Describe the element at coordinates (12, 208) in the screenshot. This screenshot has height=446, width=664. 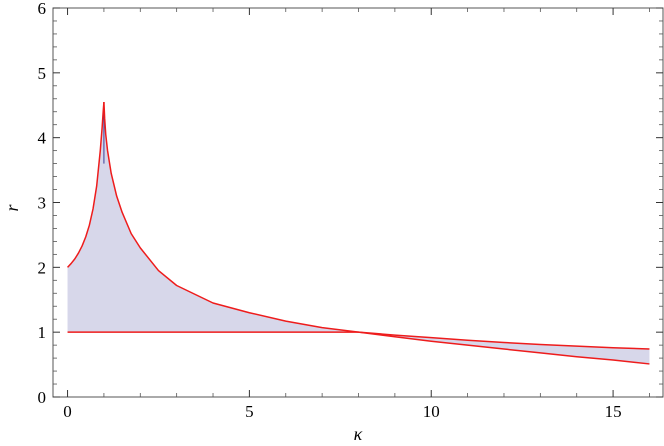
I see `y-axis-title: r` at that location.